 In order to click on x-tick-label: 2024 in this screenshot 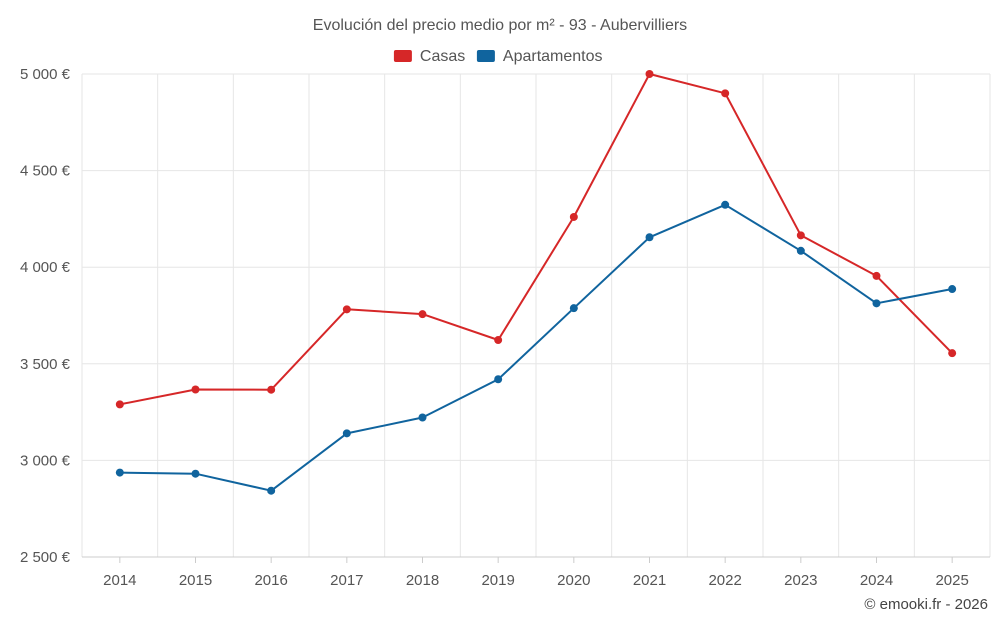, I will do `click(876, 580)`.